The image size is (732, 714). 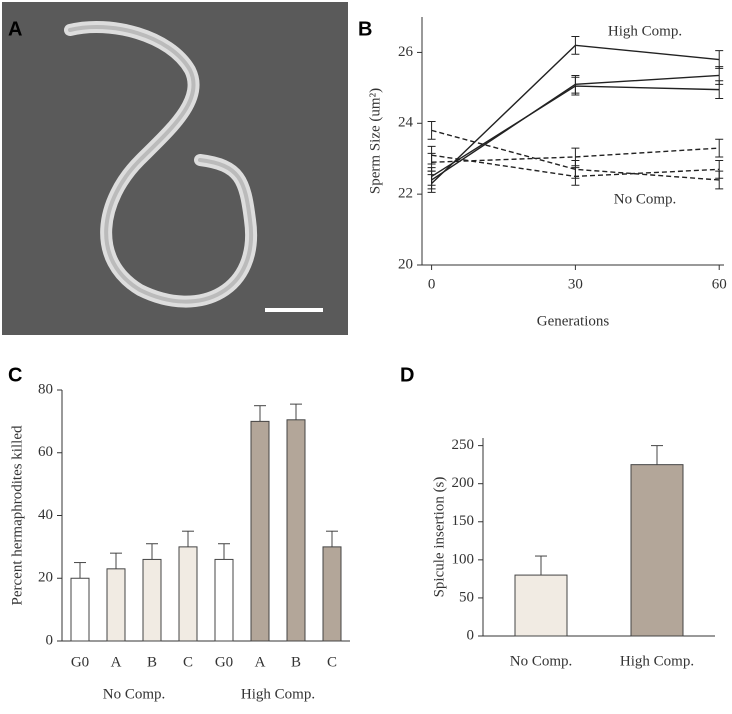 I want to click on annotation: High Comp., so click(x=645, y=31).